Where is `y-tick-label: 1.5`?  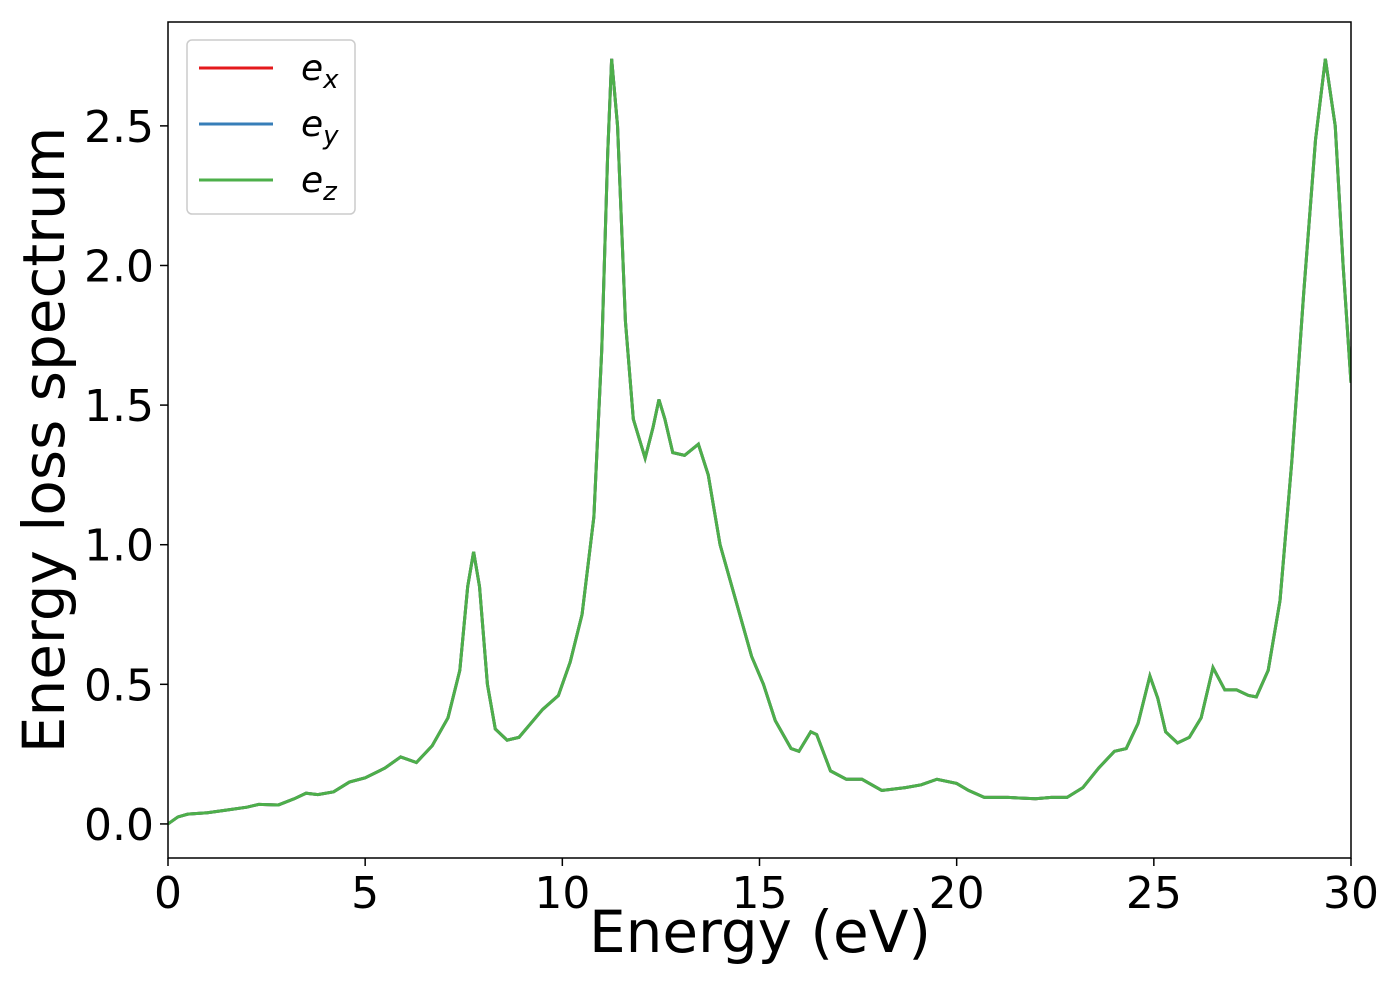
y-tick-label: 1.5 is located at coordinates (119, 406).